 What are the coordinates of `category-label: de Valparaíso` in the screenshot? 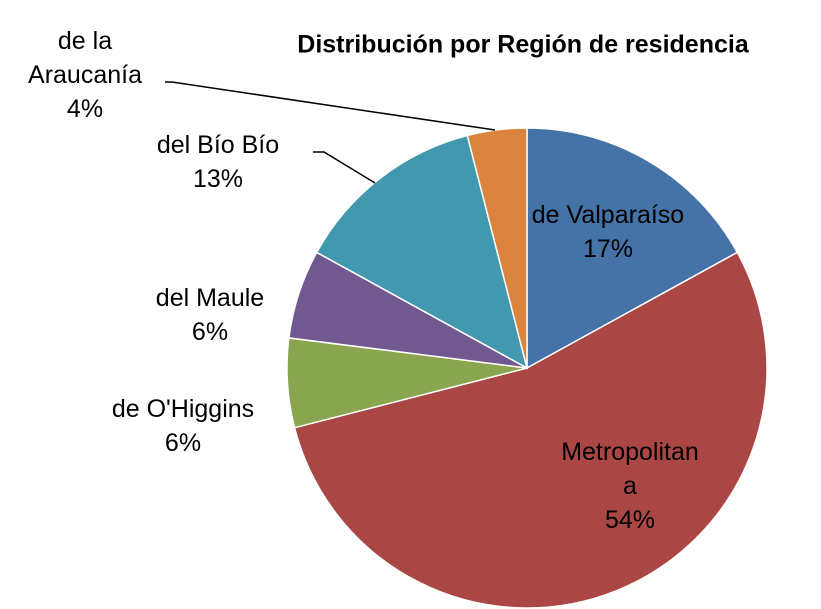 It's located at (608, 215).